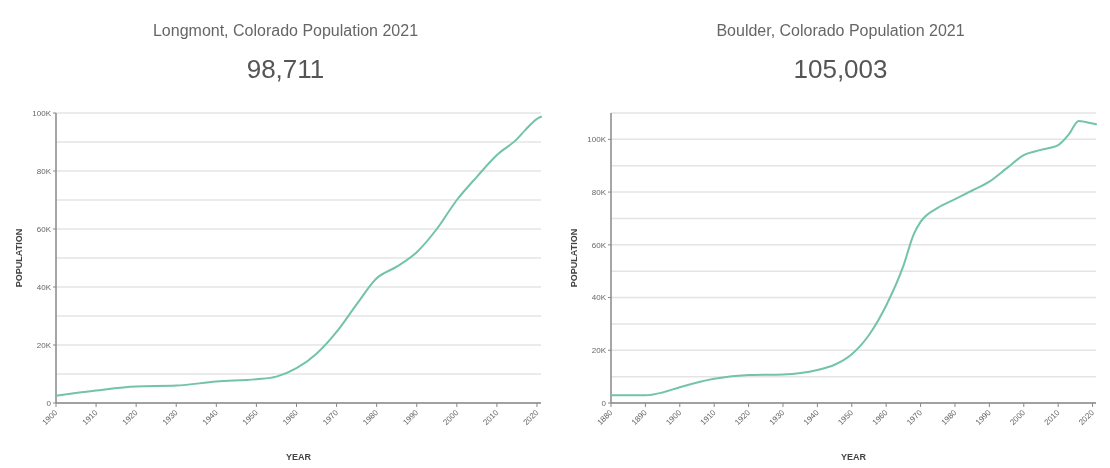 This screenshot has width=1110, height=468. What do you see at coordinates (840, 69) in the screenshot?
I see `chart-subtitle: 105,003` at bounding box center [840, 69].